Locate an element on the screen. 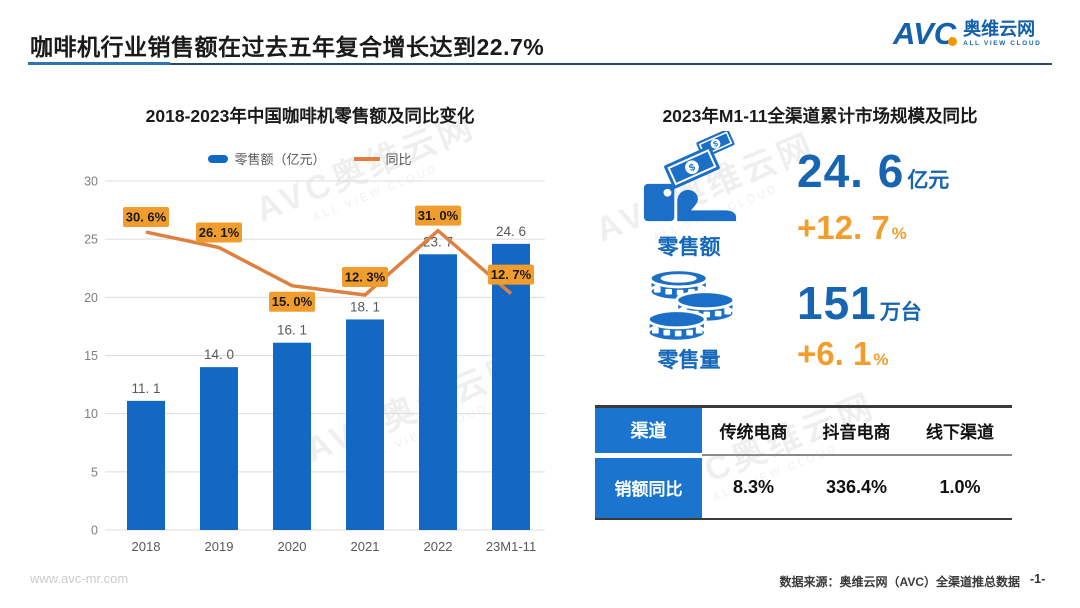  x-tick-label: 2019 is located at coordinates (219, 546).